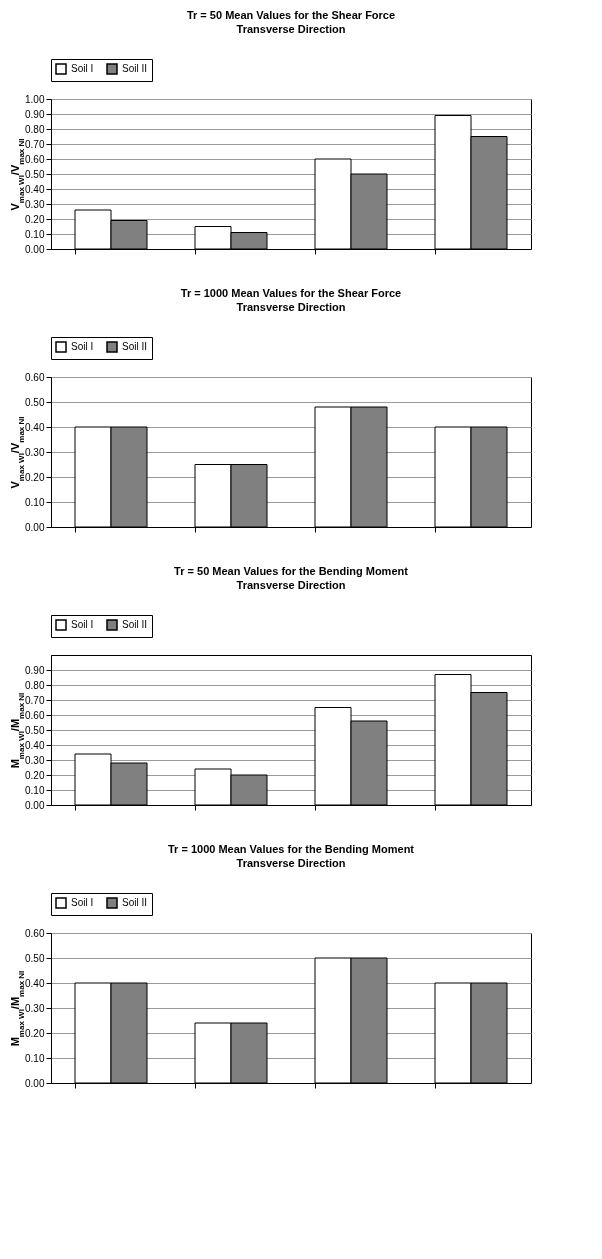 The height and width of the screenshot is (1259, 602). I want to click on chart-title: Tr = 50 Mean Values for the Bending Moment, so click(291, 570).